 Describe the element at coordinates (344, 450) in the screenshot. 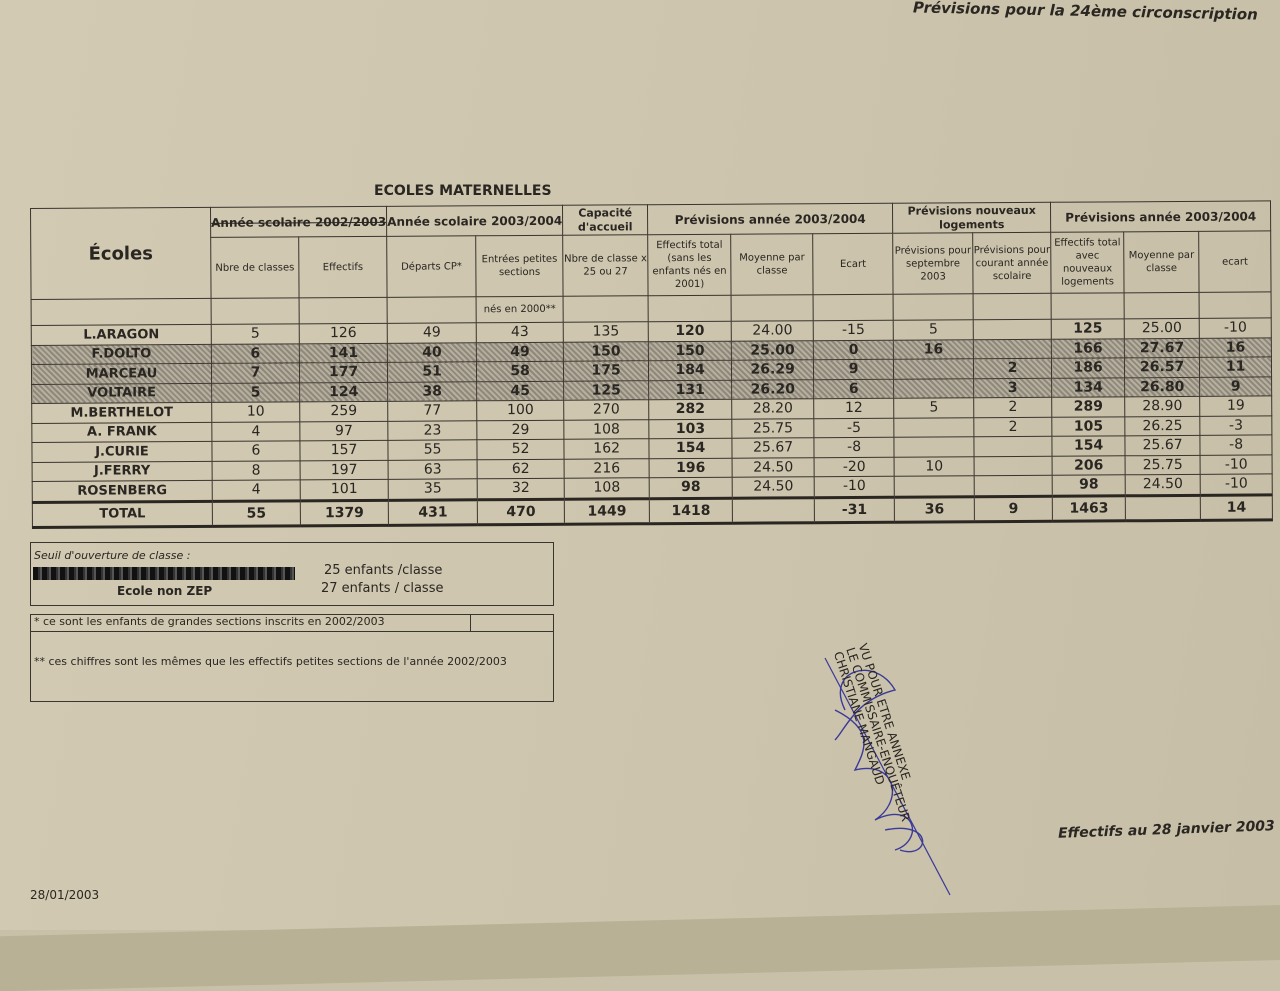

I see `table-cell: 157` at that location.